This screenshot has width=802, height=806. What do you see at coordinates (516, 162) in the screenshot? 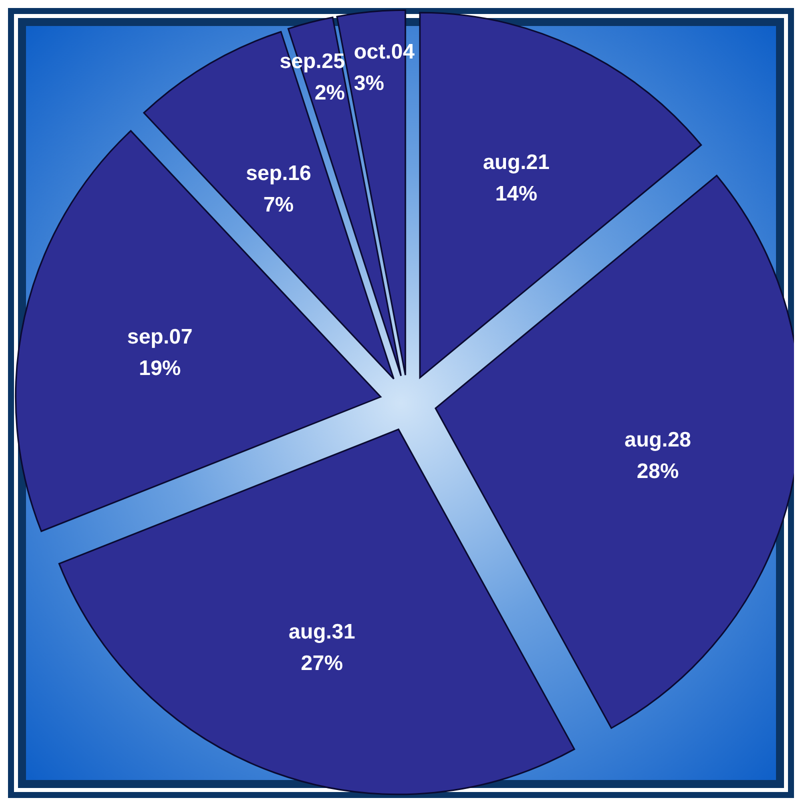
I see `slice-label: aug.21` at bounding box center [516, 162].